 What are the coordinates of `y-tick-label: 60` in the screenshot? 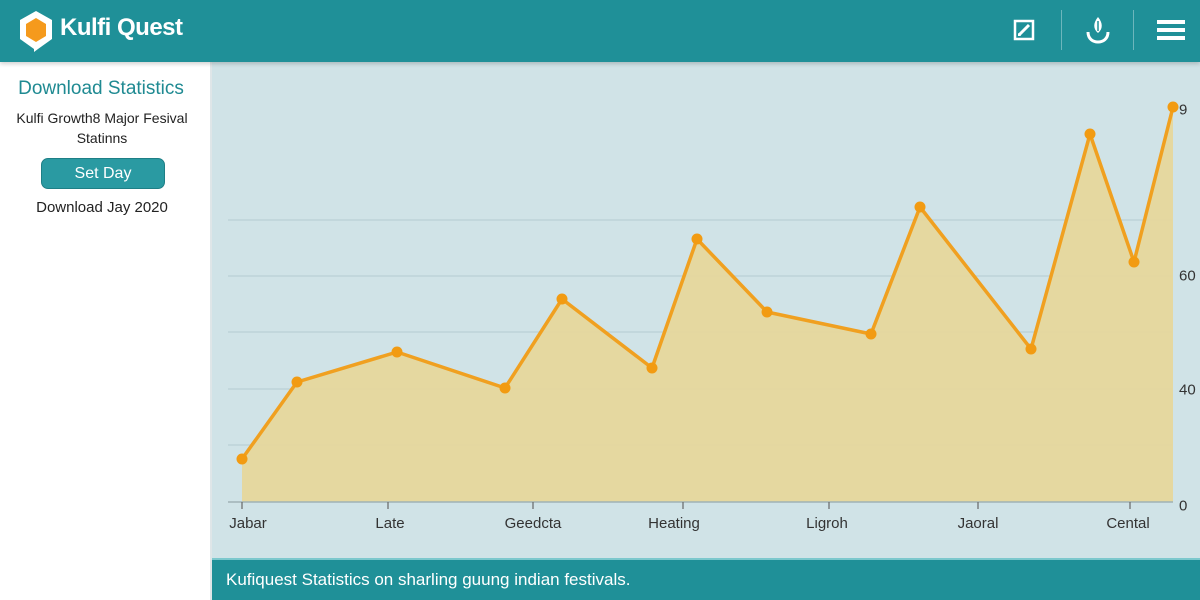 It's located at (1187, 276).